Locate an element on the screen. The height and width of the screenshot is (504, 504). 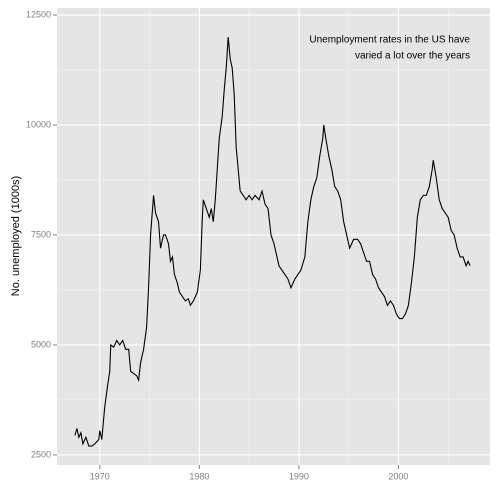
y-tick-label: 2500 is located at coordinates (41, 454).